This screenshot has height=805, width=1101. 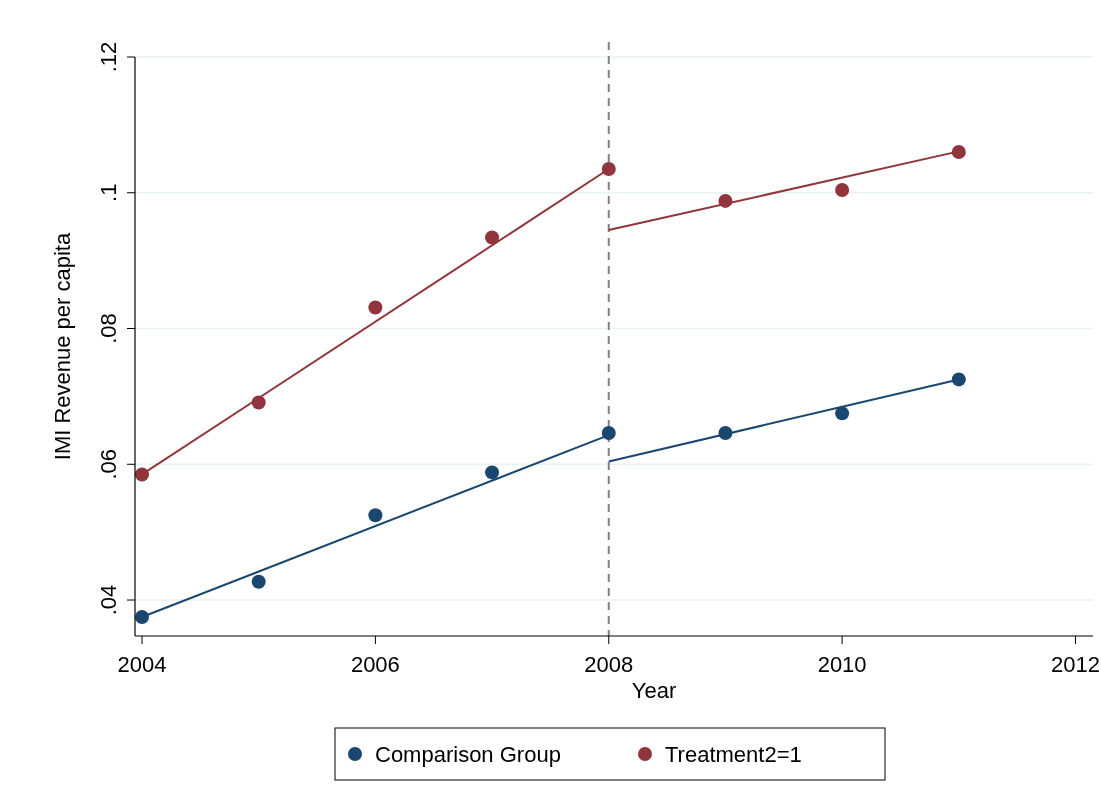 I want to click on x-axis-title: Year, so click(x=654, y=690).